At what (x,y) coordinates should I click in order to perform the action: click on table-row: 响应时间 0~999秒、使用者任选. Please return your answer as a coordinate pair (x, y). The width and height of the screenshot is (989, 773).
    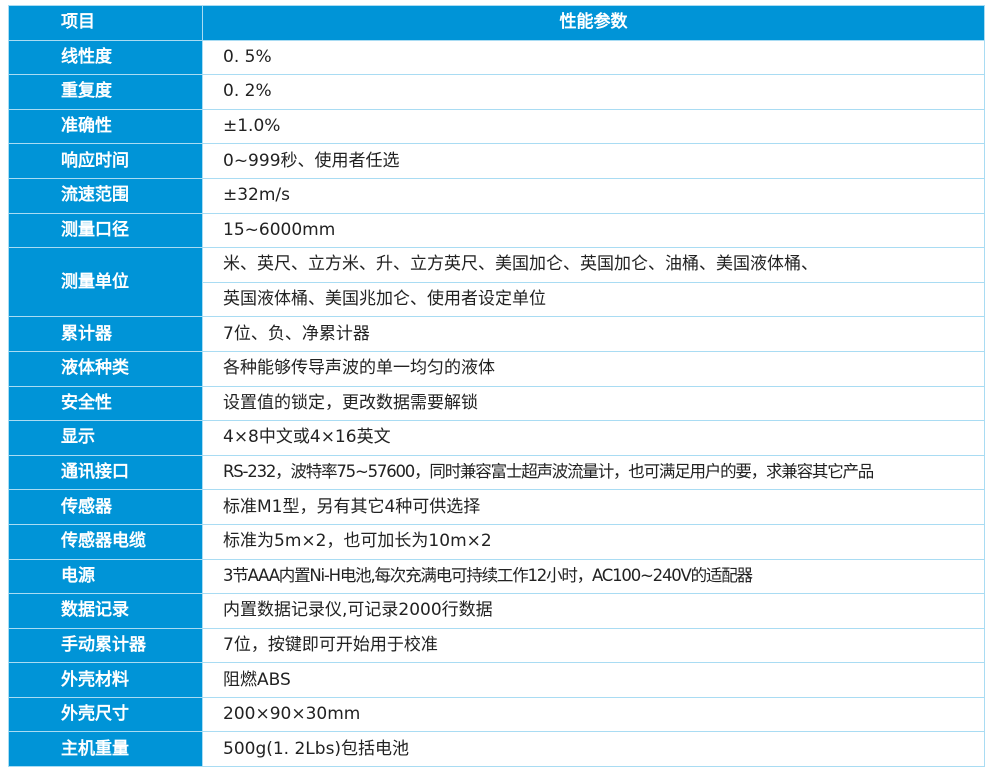
    Looking at the image, I should click on (496, 161).